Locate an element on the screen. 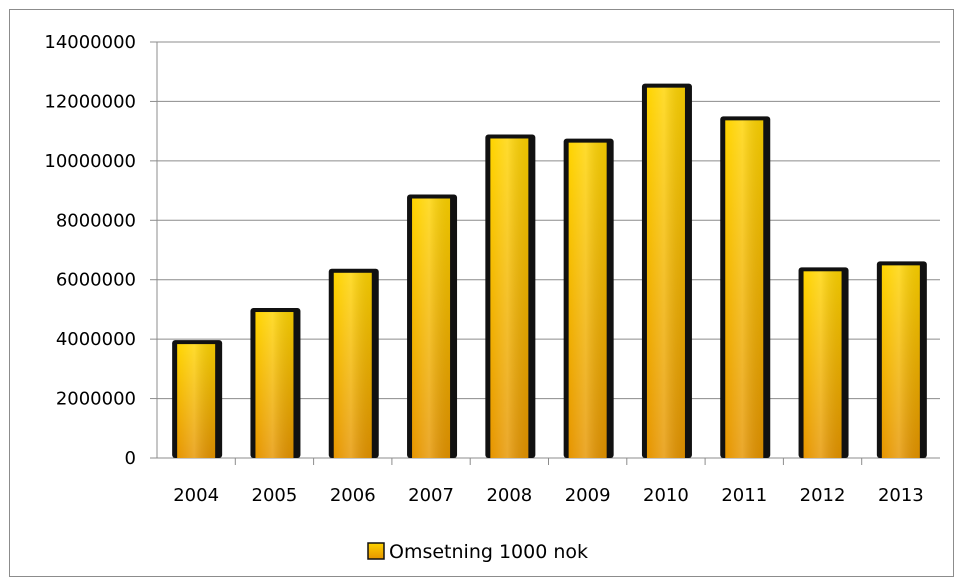  bar-2012 is located at coordinates (823, 362).